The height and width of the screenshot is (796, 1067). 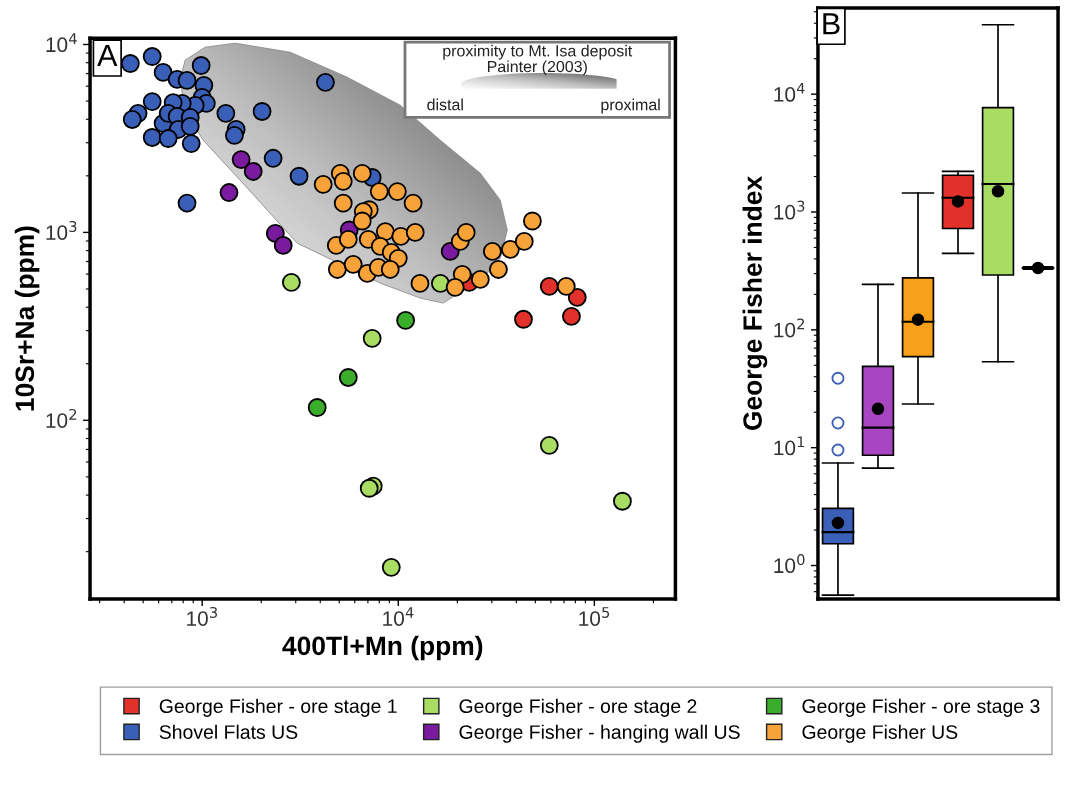 I want to click on annotation: A, so click(x=107, y=55).